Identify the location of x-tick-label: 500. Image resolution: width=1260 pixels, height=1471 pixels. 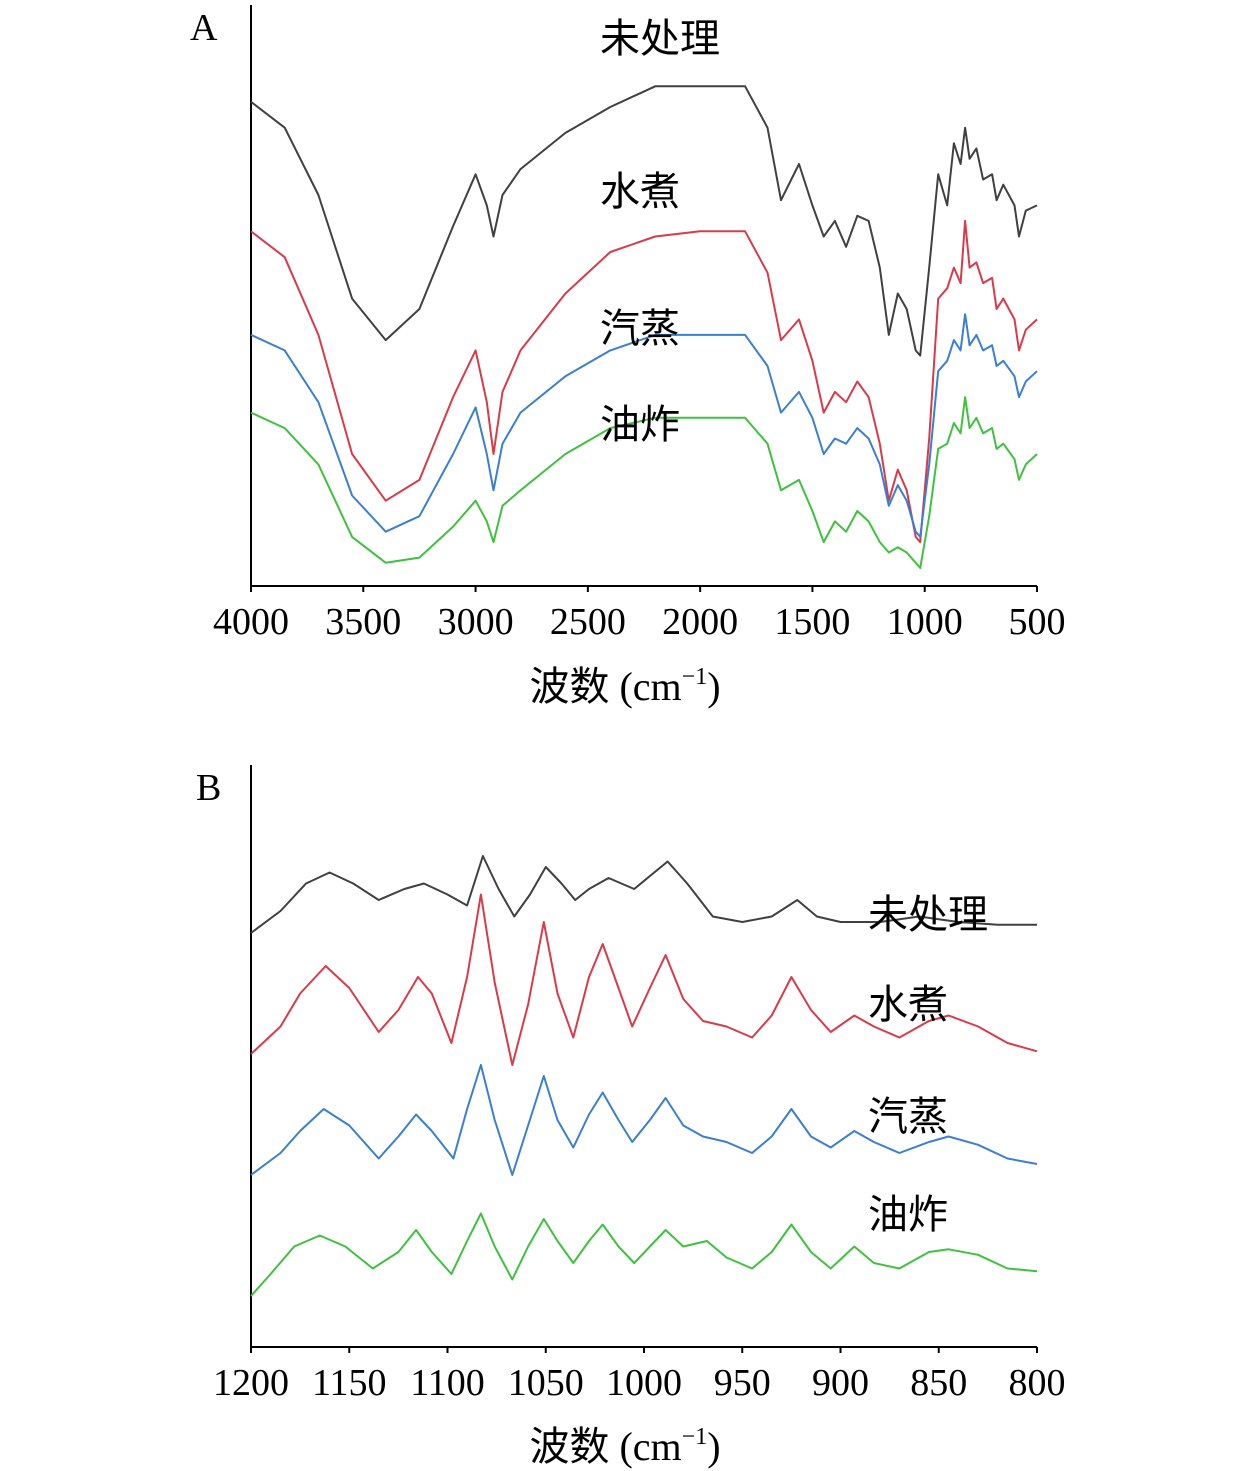
(1037, 622).